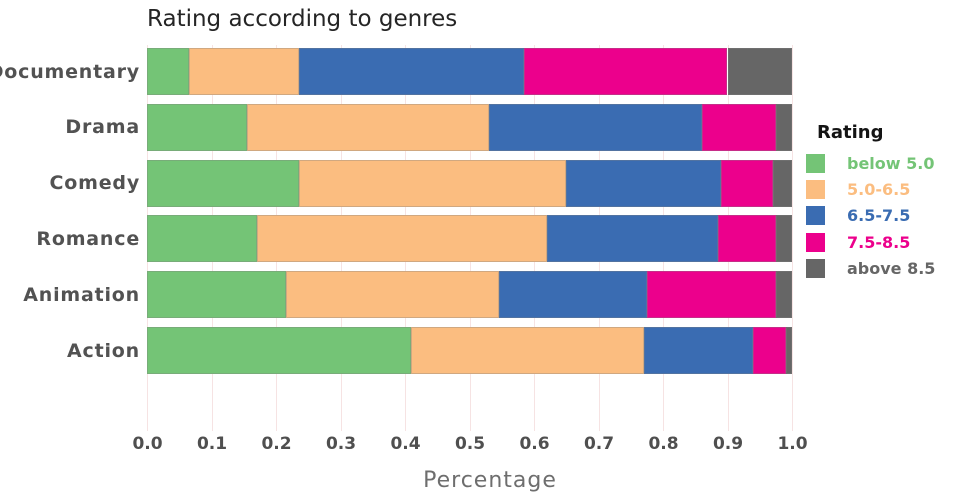 The image size is (960, 500). What do you see at coordinates (663, 444) in the screenshot?
I see `x-tick-label: 0.8` at bounding box center [663, 444].